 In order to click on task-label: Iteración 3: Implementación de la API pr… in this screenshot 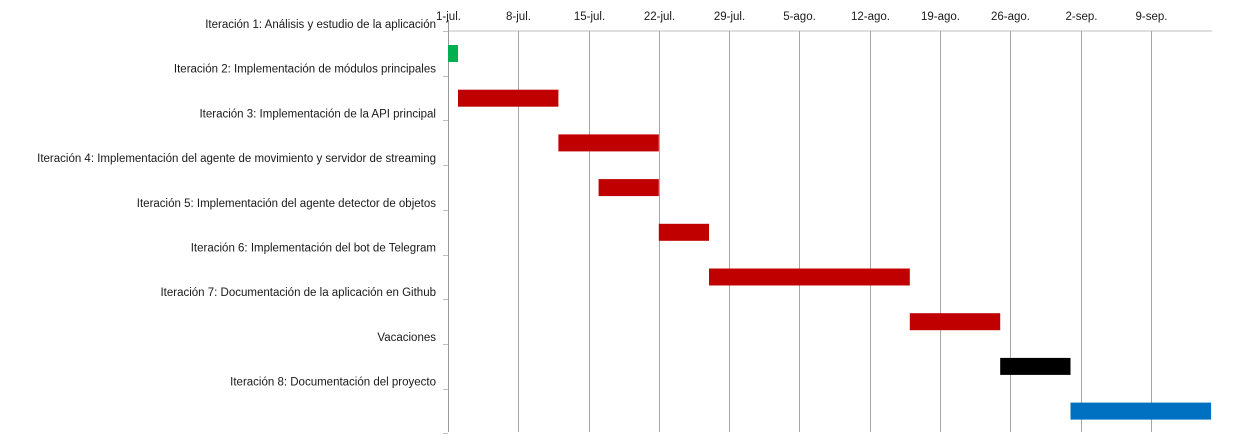, I will do `click(317, 114)`.